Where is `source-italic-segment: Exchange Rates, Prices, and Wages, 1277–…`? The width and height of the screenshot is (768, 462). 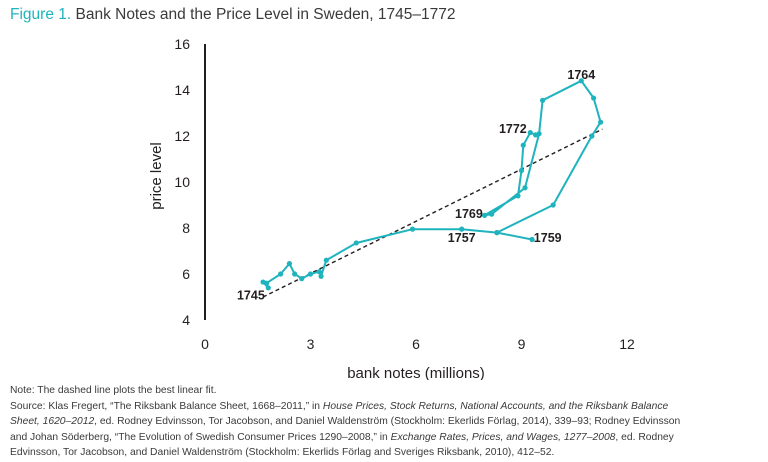 source-italic-segment: Exchange Rates, Prices, and Wages, 1277–… is located at coordinates (503, 437).